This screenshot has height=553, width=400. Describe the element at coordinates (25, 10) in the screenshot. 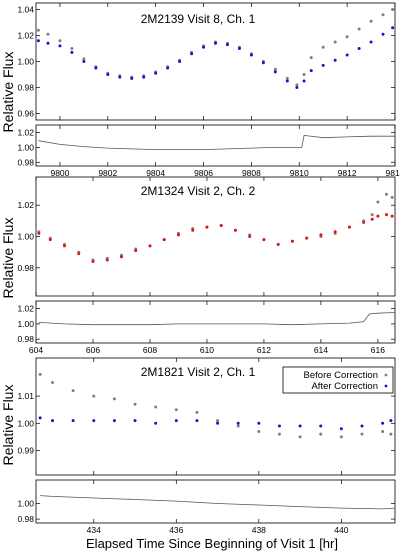

I see `y-tick-label: 1.04` at that location.